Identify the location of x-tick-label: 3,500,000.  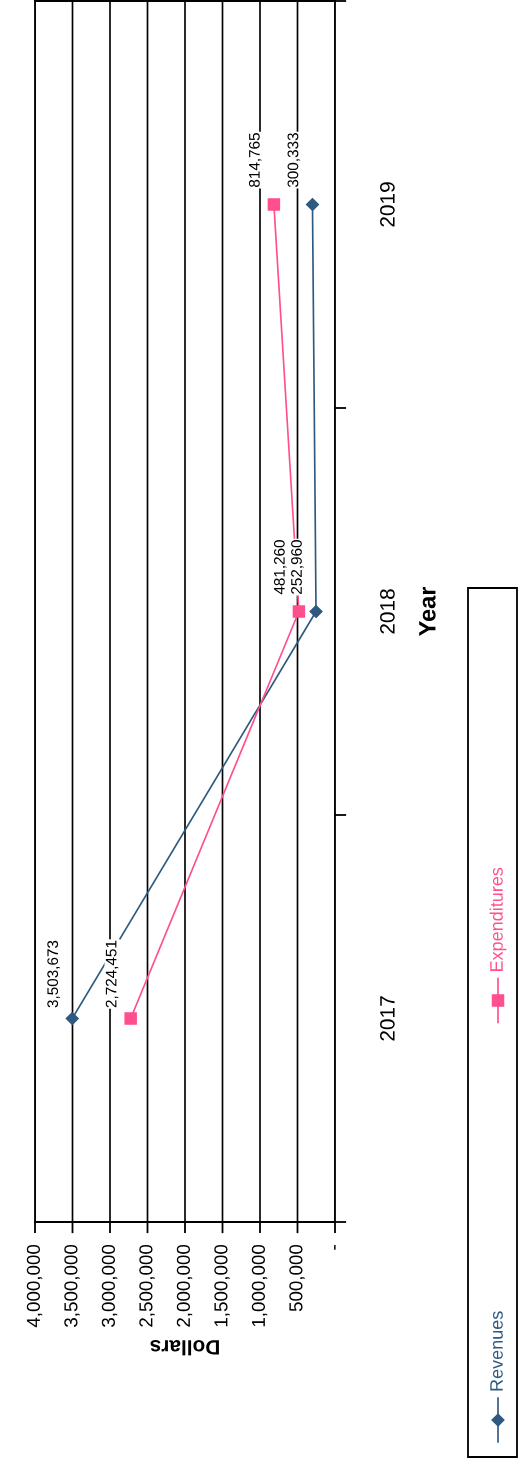
(72, 1285).